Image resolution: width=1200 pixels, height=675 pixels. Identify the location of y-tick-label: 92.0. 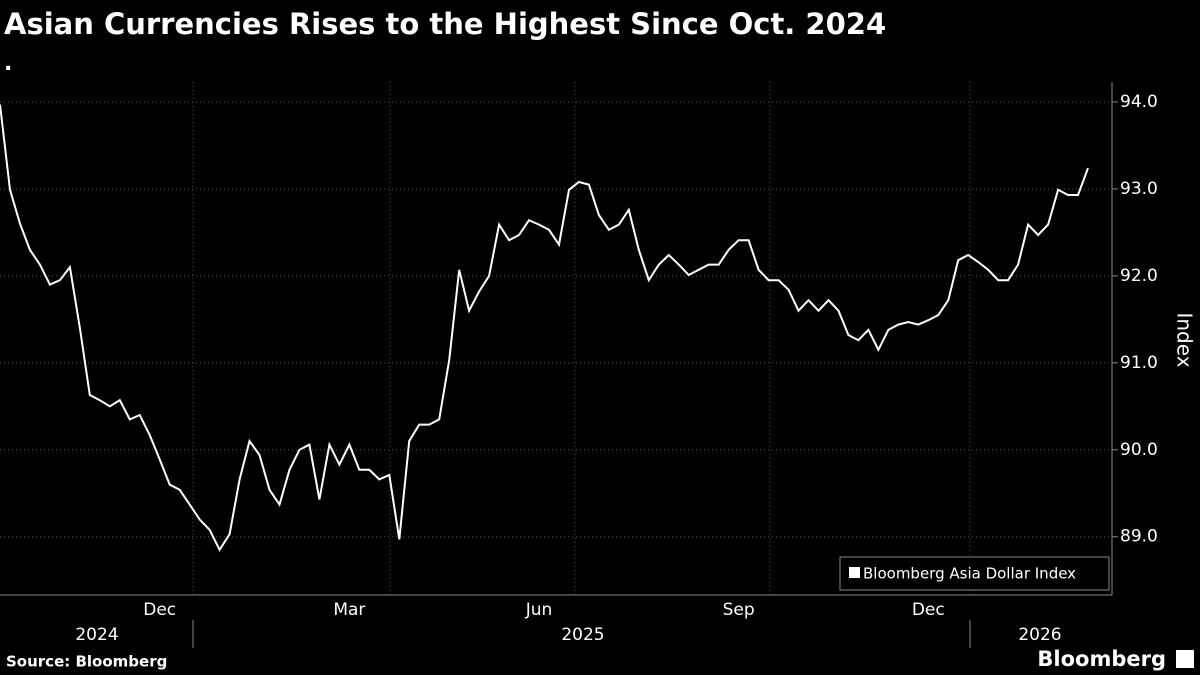
(1139, 276).